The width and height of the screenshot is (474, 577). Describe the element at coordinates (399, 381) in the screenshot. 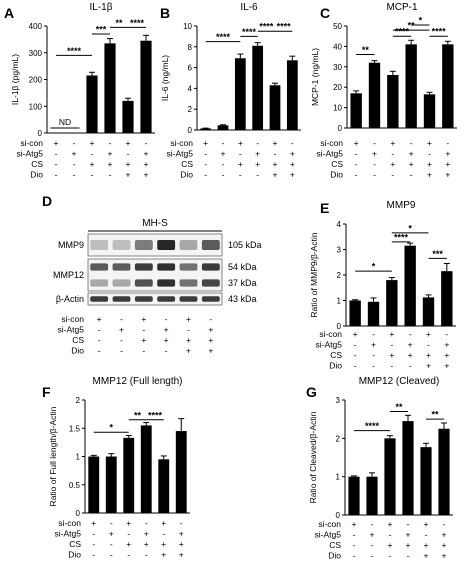

I see `chart-title: MMP12 (Cleaved)` at that location.